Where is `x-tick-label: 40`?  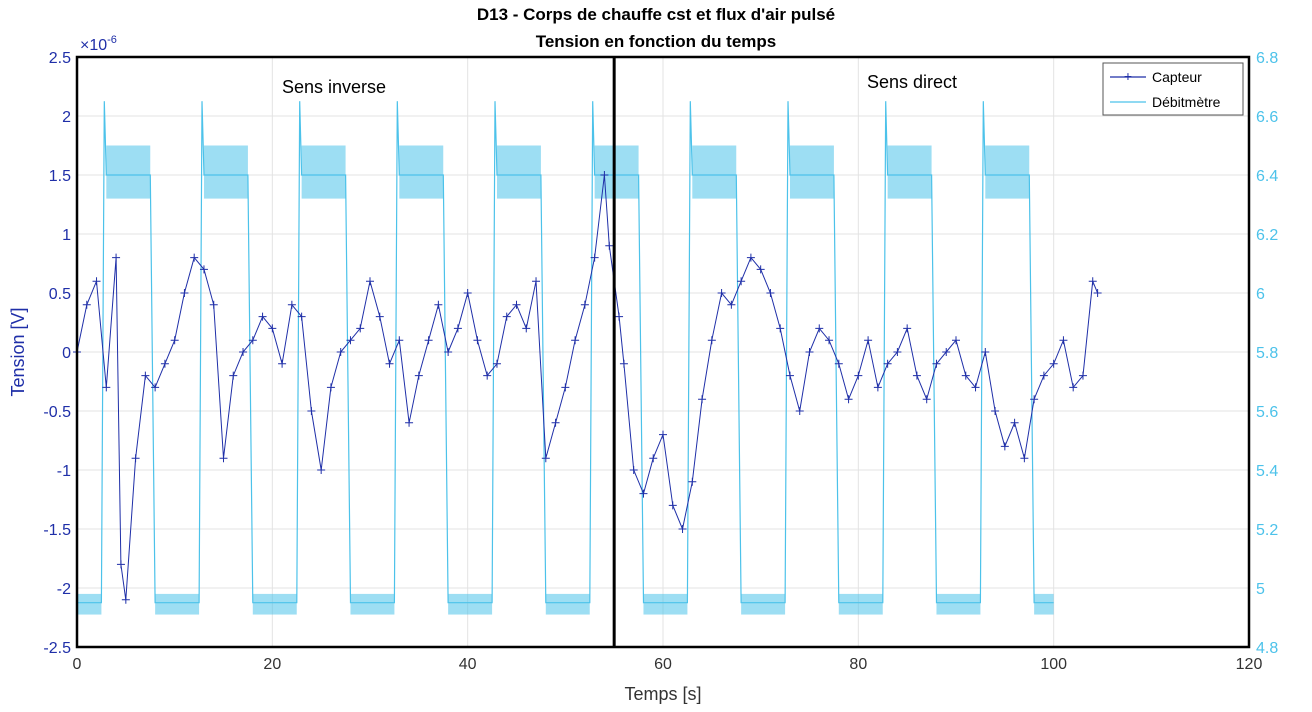
x-tick-label: 40 is located at coordinates (468, 664).